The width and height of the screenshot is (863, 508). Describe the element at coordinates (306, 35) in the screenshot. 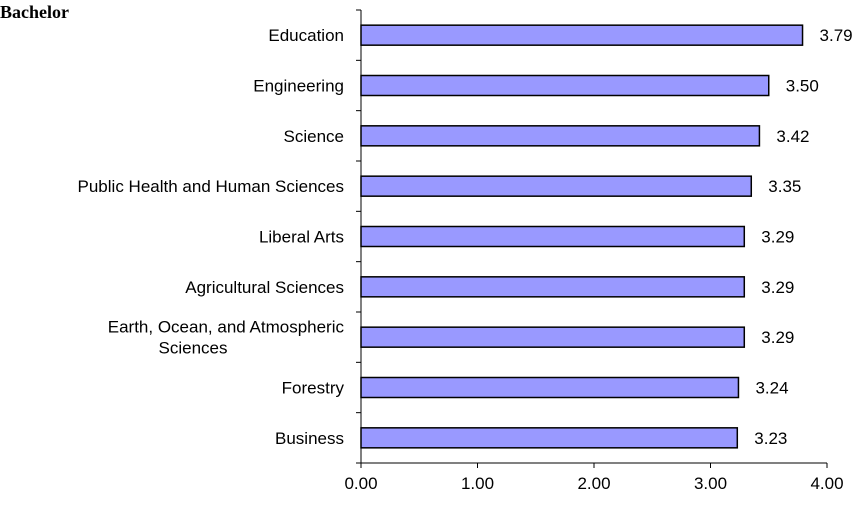

I see `category-label: Education` at that location.